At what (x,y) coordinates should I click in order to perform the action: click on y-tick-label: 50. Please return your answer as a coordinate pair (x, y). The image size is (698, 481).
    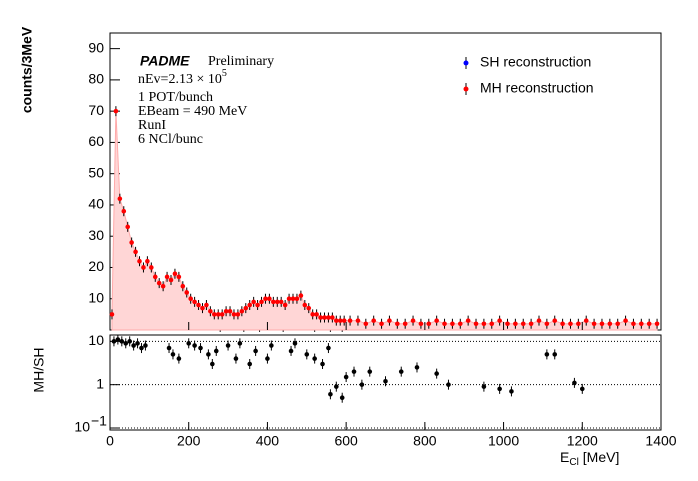
    Looking at the image, I should click on (96, 172).